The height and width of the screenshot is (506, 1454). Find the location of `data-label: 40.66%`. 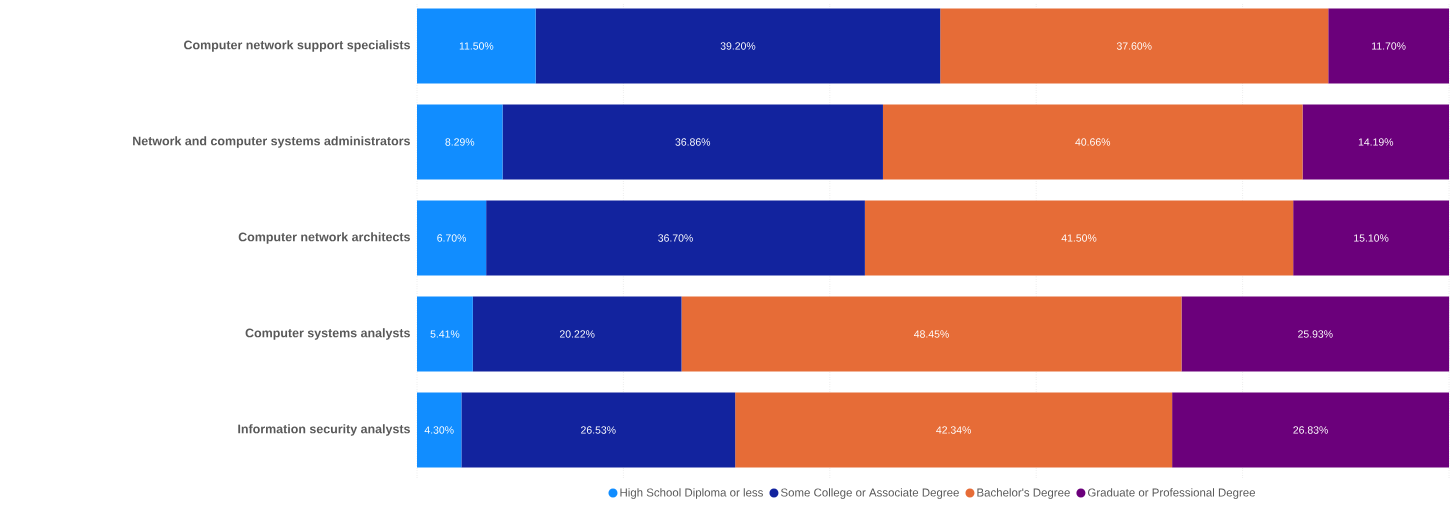

data-label: 40.66% is located at coordinates (1093, 142).